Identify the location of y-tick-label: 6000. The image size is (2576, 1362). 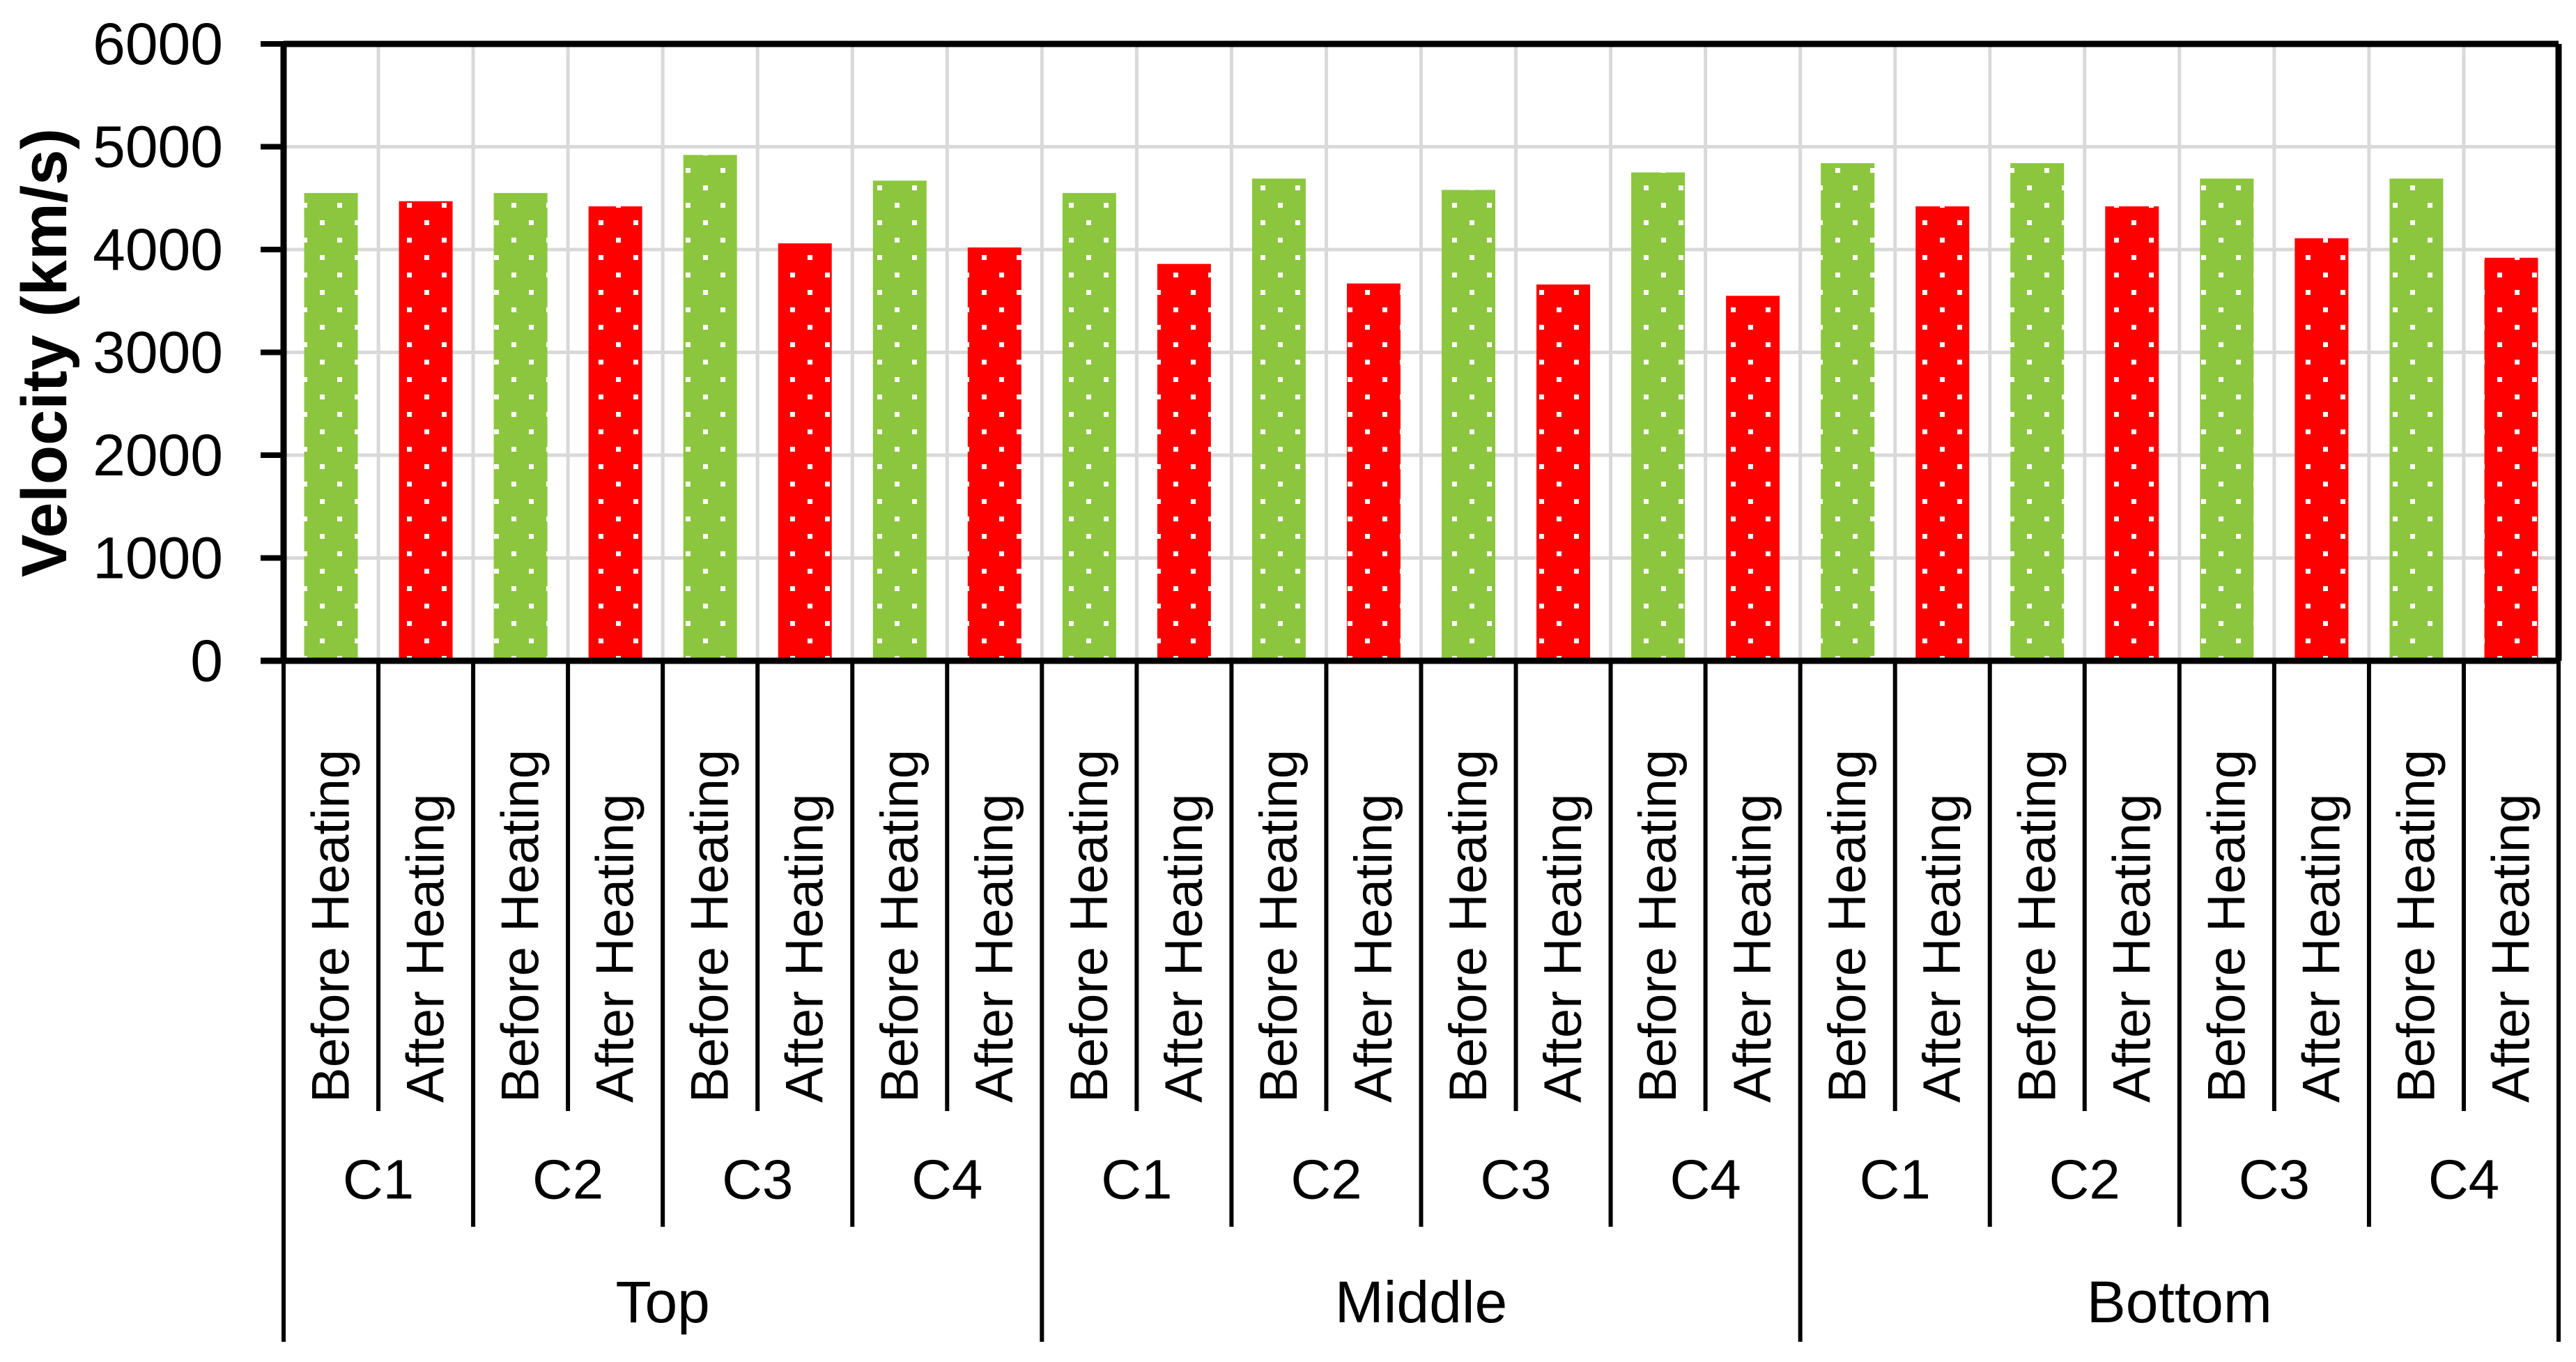
(158, 44).